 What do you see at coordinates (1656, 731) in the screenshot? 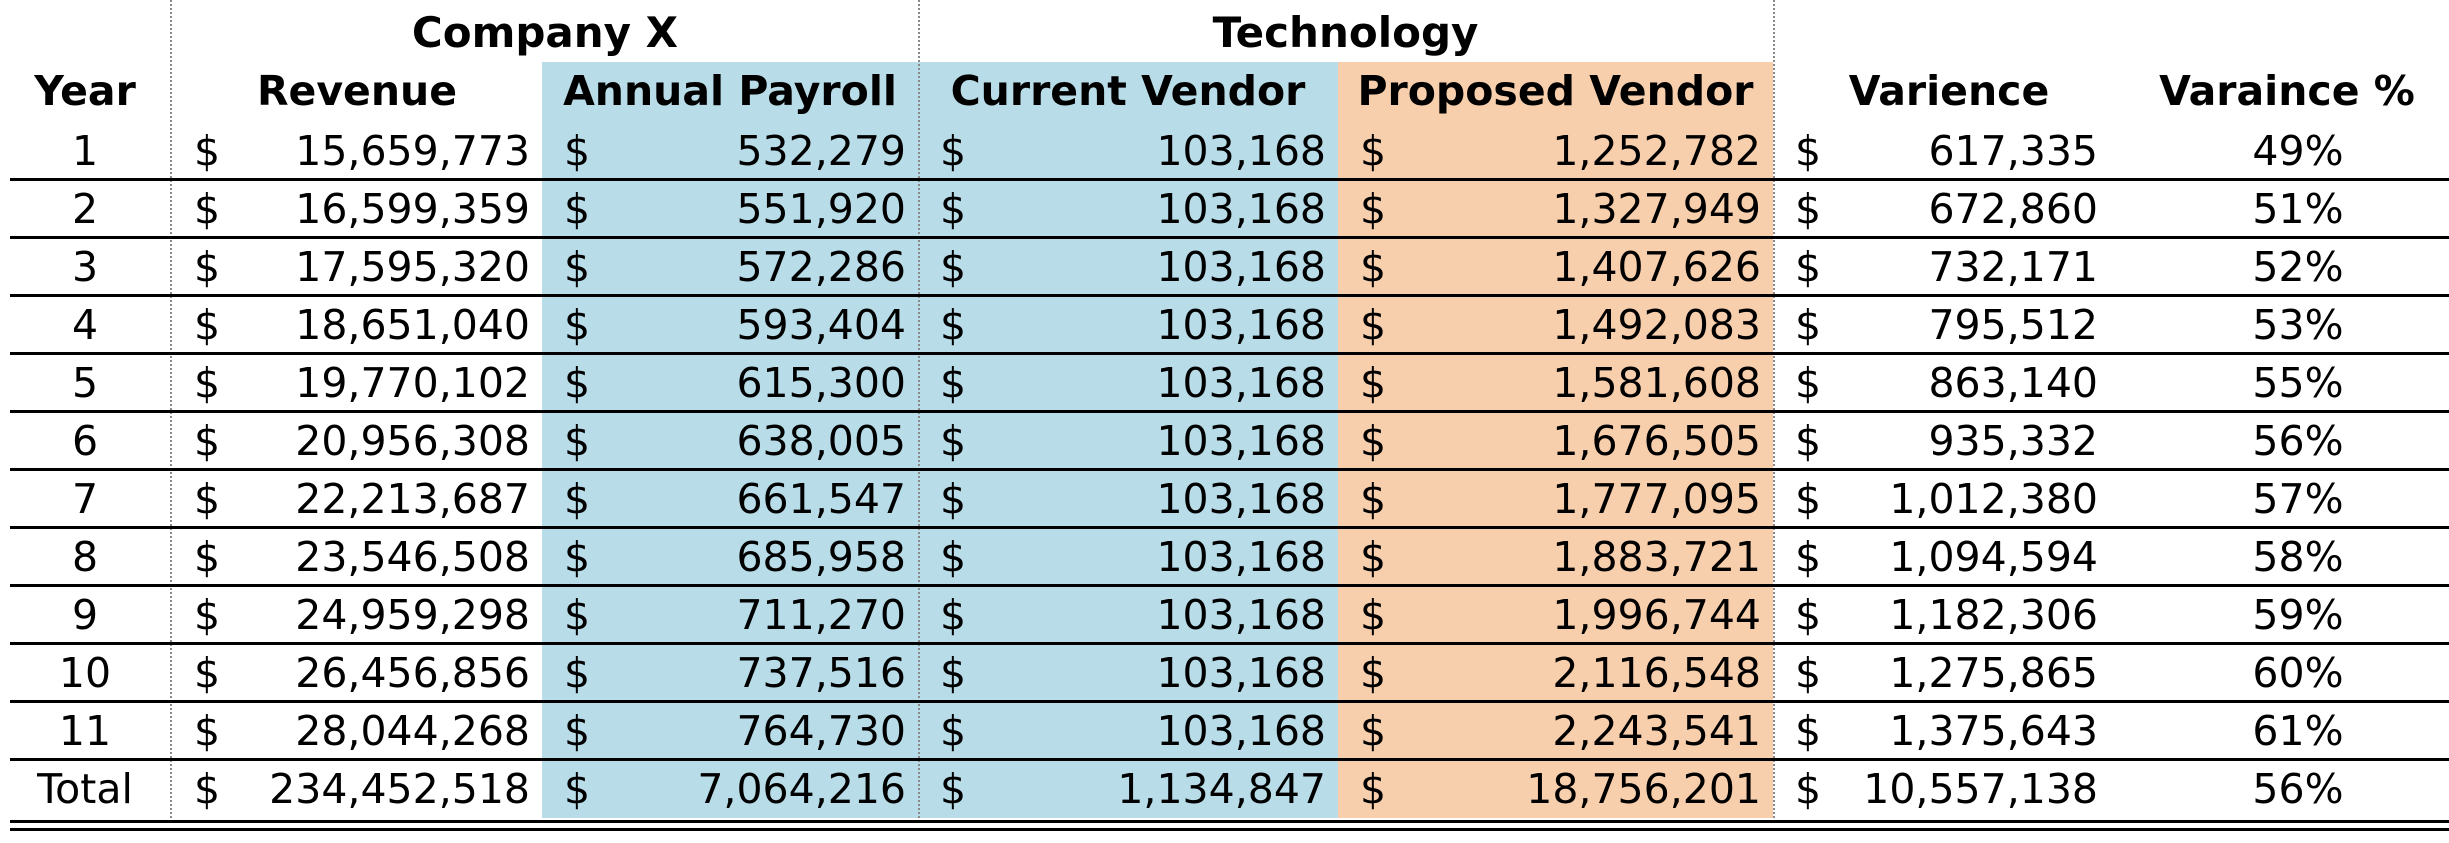
I see `proposed-vendor-cell: 2,243,541` at bounding box center [1656, 731].